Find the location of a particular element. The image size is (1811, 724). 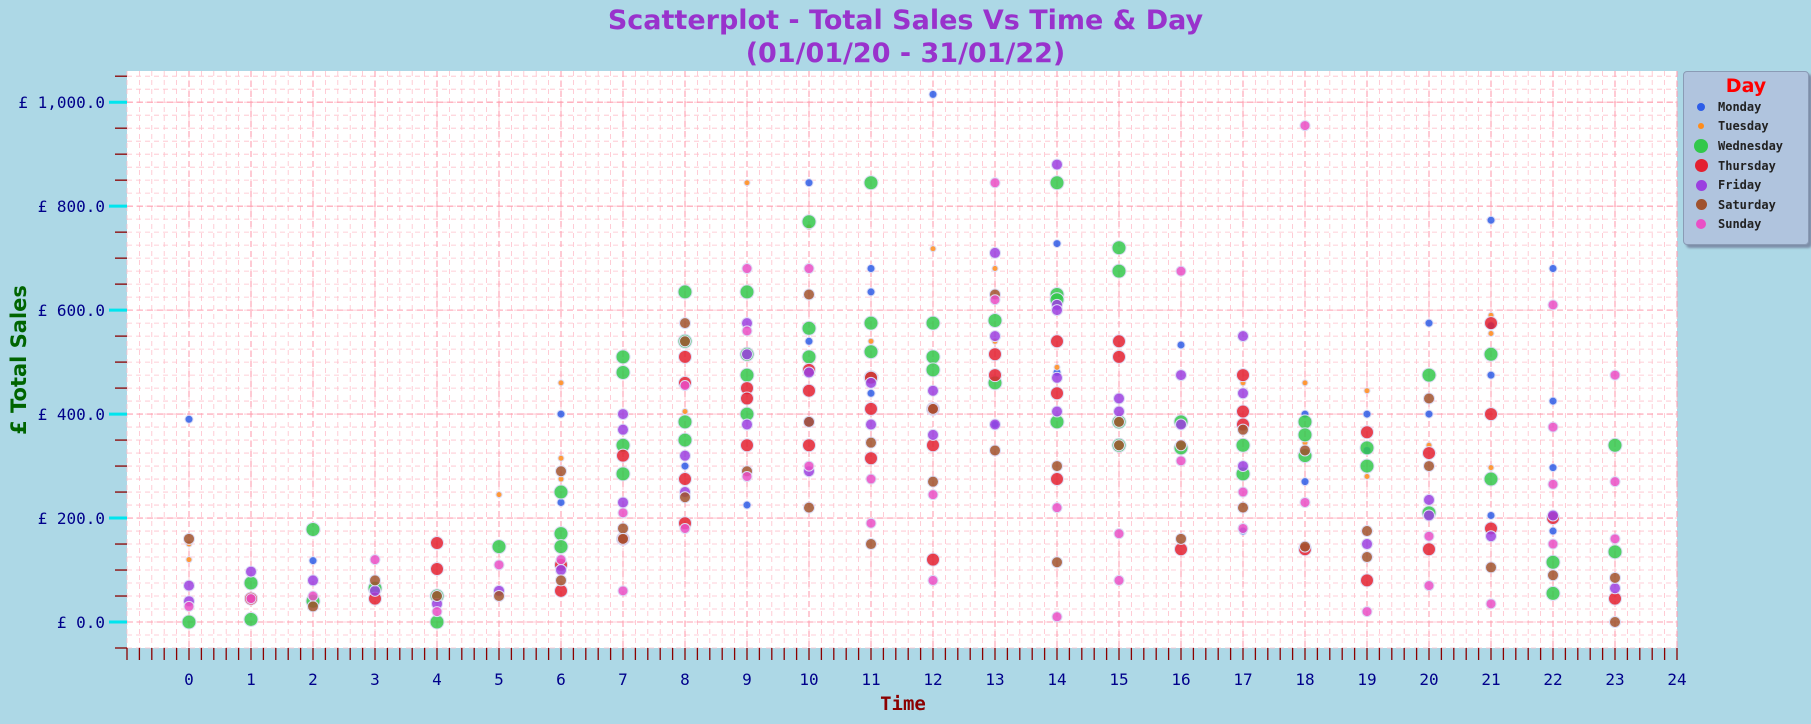

x-tick-label: 0 is located at coordinates (189, 679).